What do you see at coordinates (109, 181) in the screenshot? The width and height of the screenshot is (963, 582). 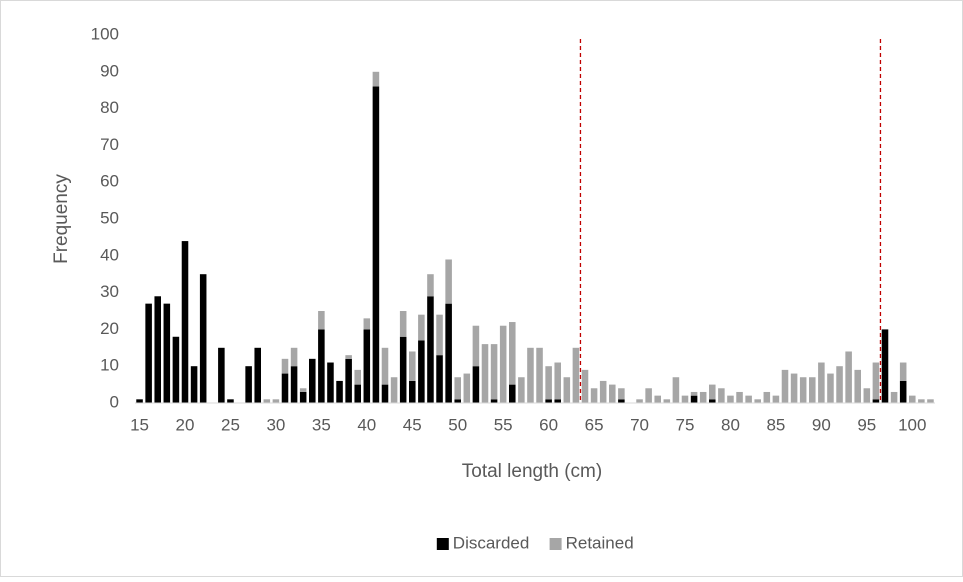 I see `y-tick-label: 60` at bounding box center [109, 181].